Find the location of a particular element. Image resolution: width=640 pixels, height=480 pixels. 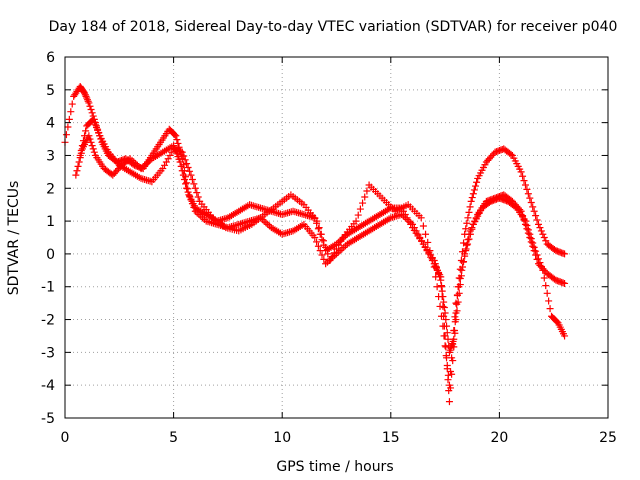

y-tick-label: -2 is located at coordinates (48, 321).